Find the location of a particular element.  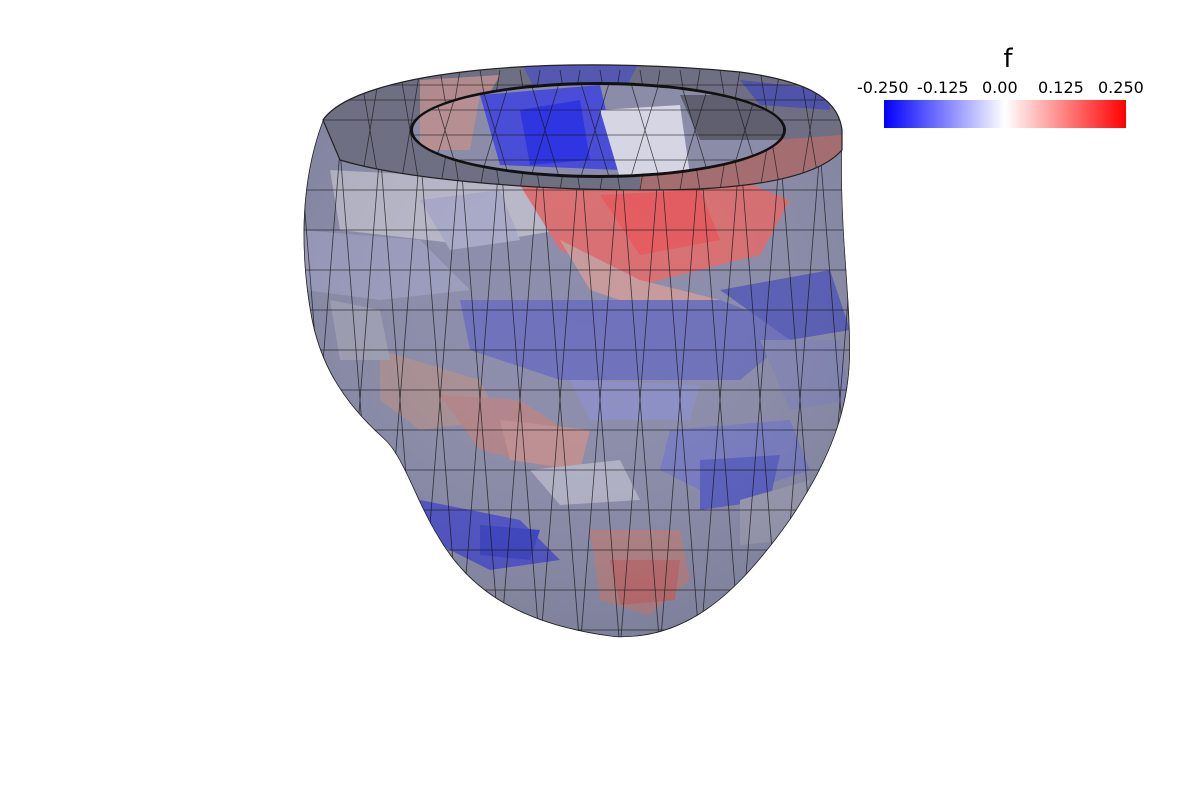

tick-label: 0.250 is located at coordinates (1121, 87).